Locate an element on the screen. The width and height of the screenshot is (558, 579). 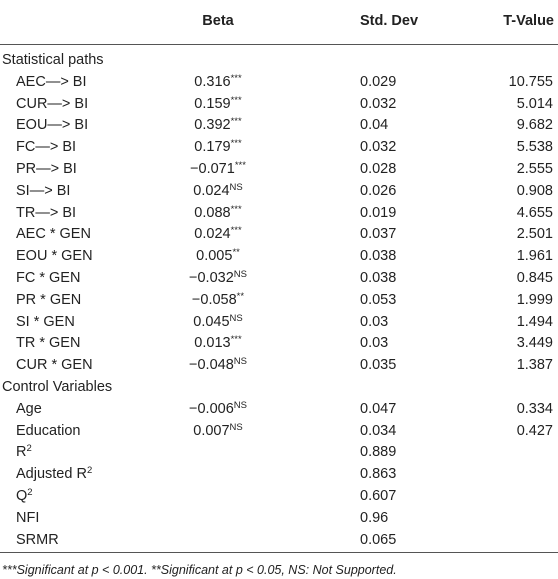
beta: 0.024*** is located at coordinates (218, 234).